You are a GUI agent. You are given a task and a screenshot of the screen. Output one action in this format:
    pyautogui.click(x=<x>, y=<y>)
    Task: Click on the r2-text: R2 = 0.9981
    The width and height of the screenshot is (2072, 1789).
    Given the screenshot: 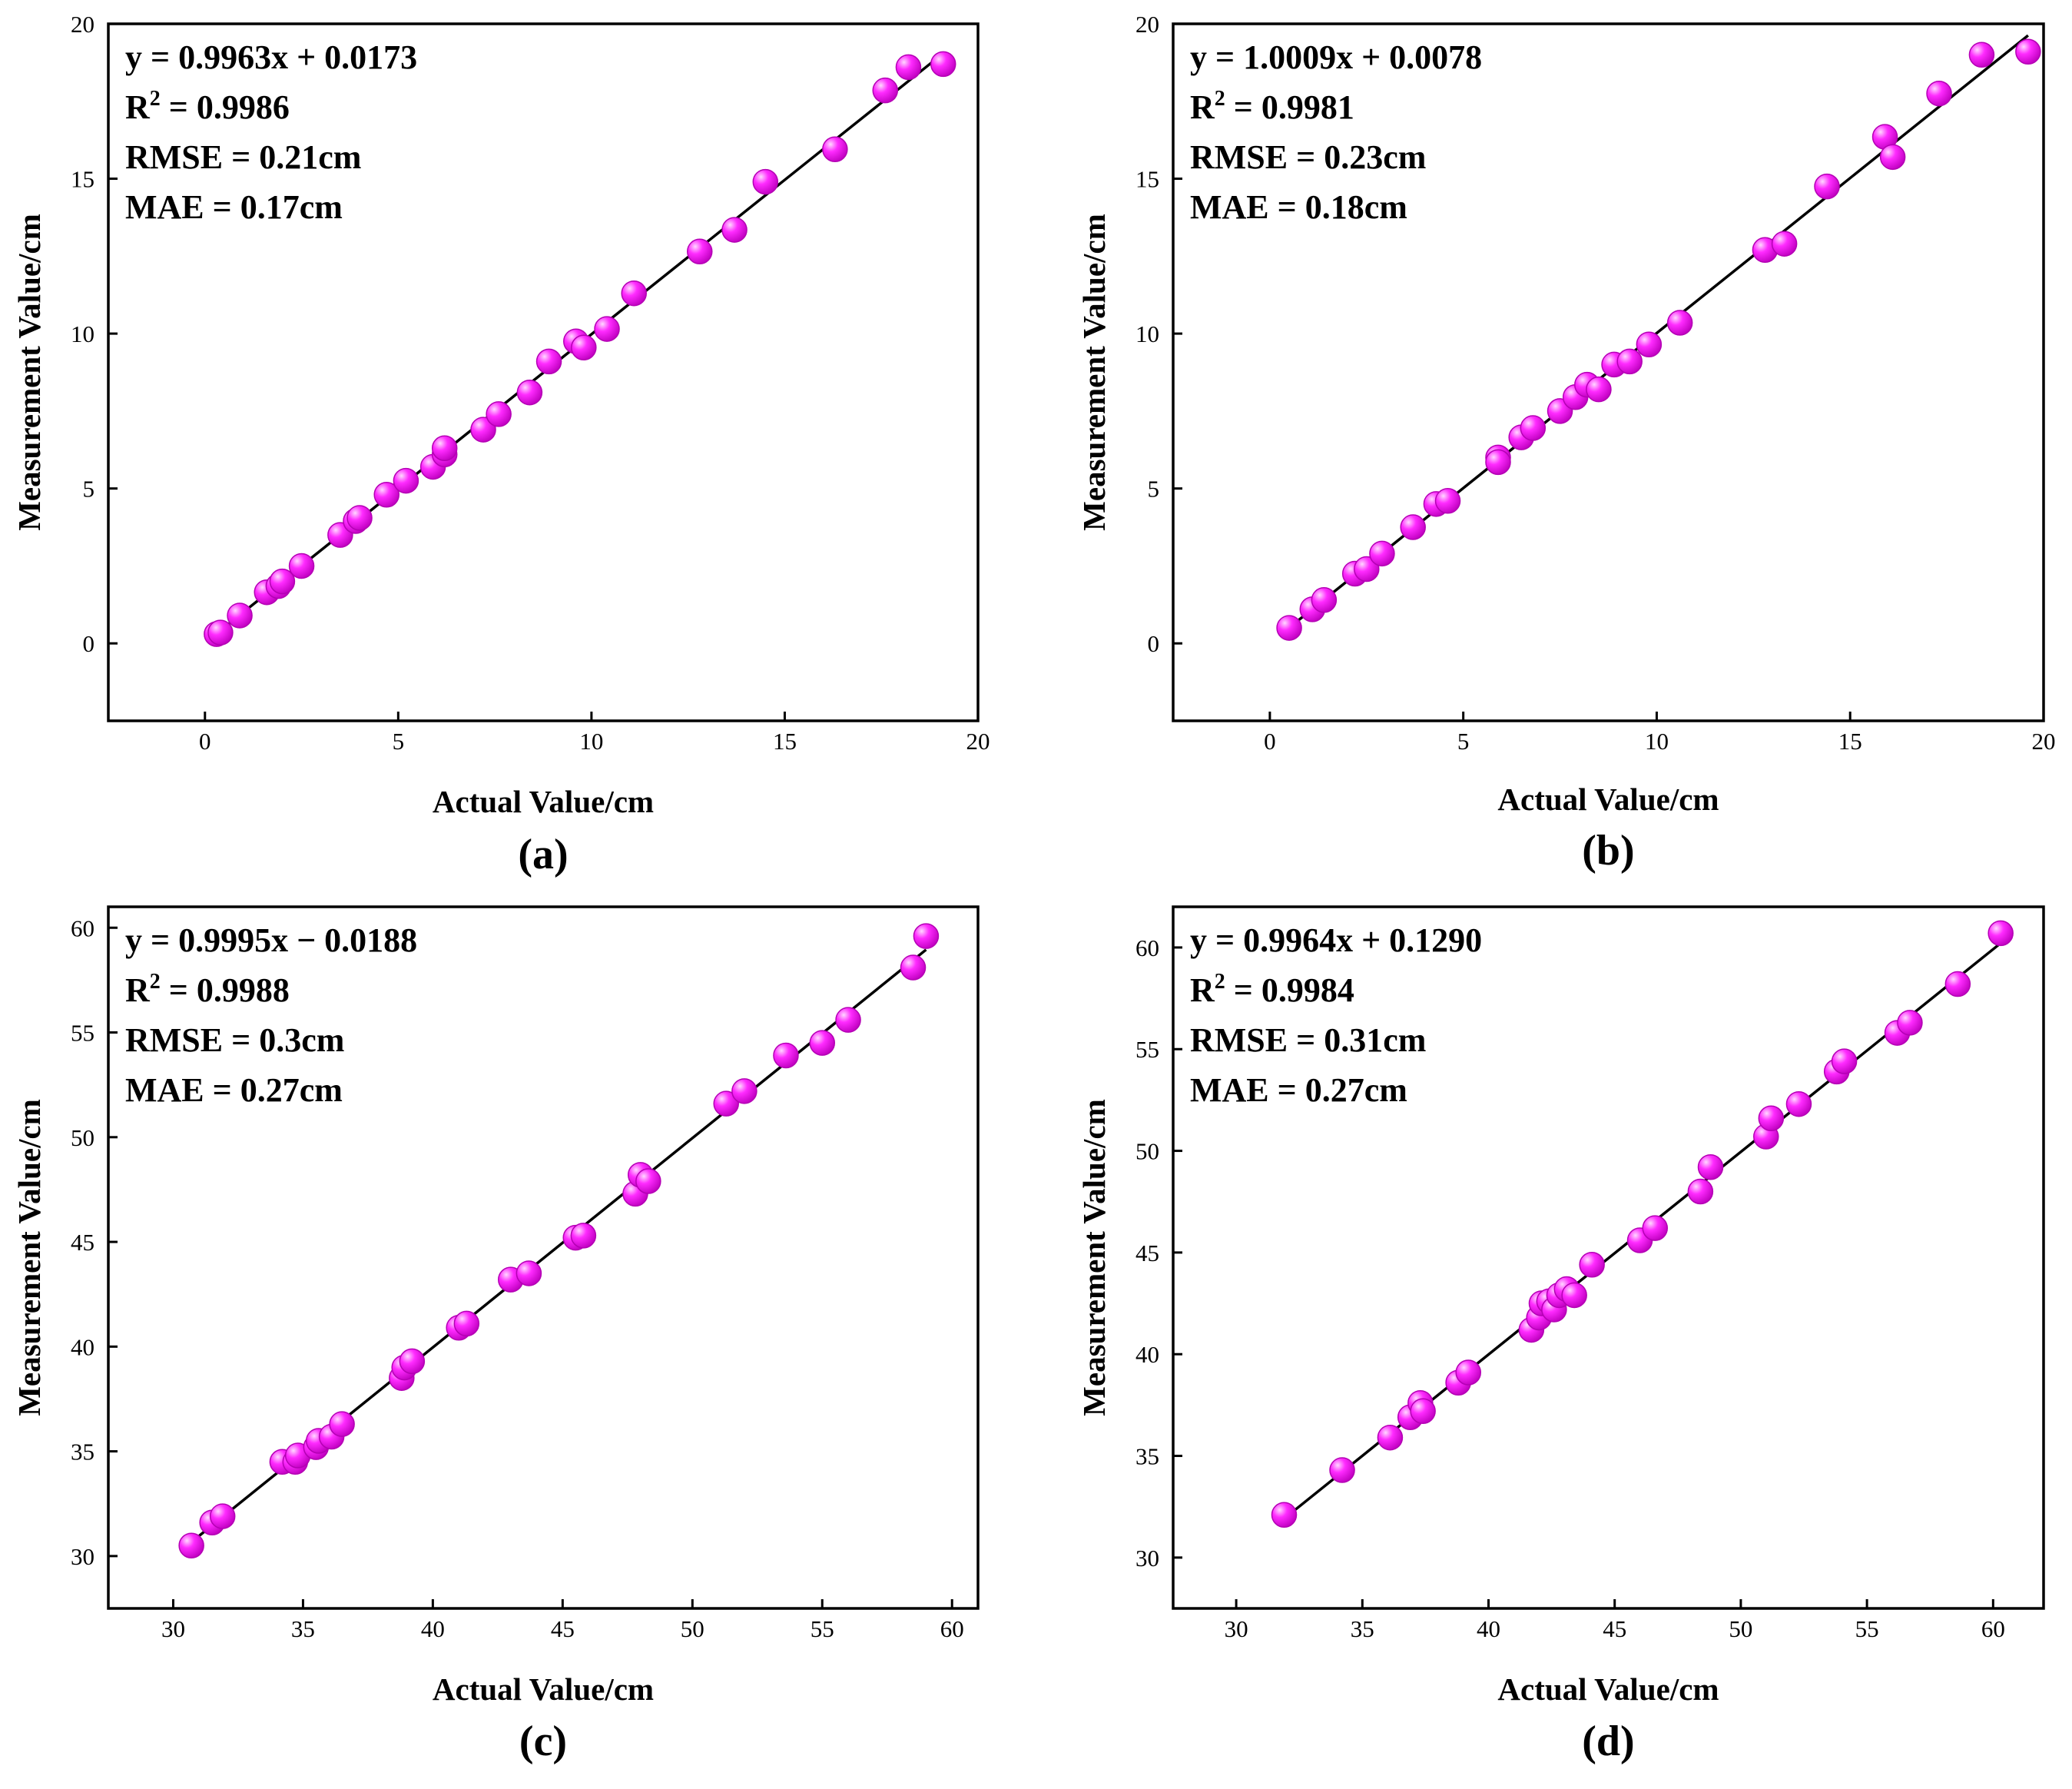 What is the action you would take?
    pyautogui.click(x=1272, y=107)
    